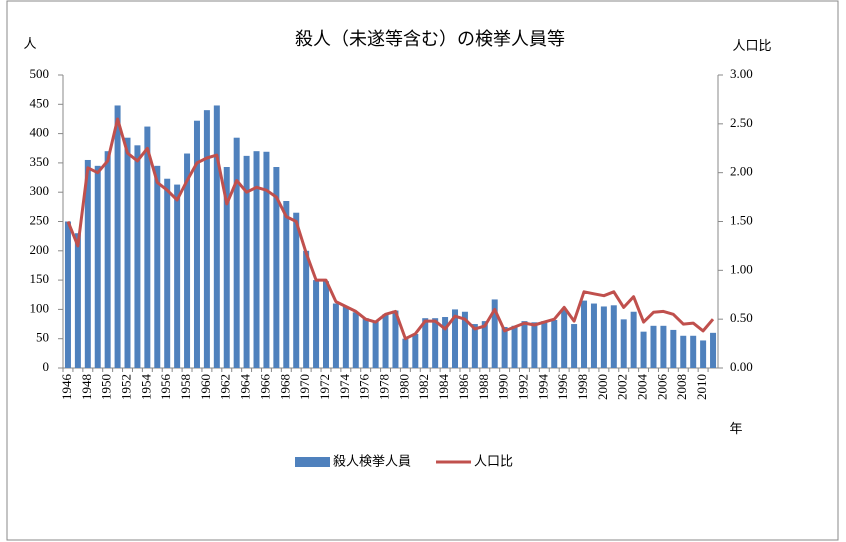  What do you see at coordinates (264, 387) in the screenshot?
I see `x-tick-label: 1966` at bounding box center [264, 387].